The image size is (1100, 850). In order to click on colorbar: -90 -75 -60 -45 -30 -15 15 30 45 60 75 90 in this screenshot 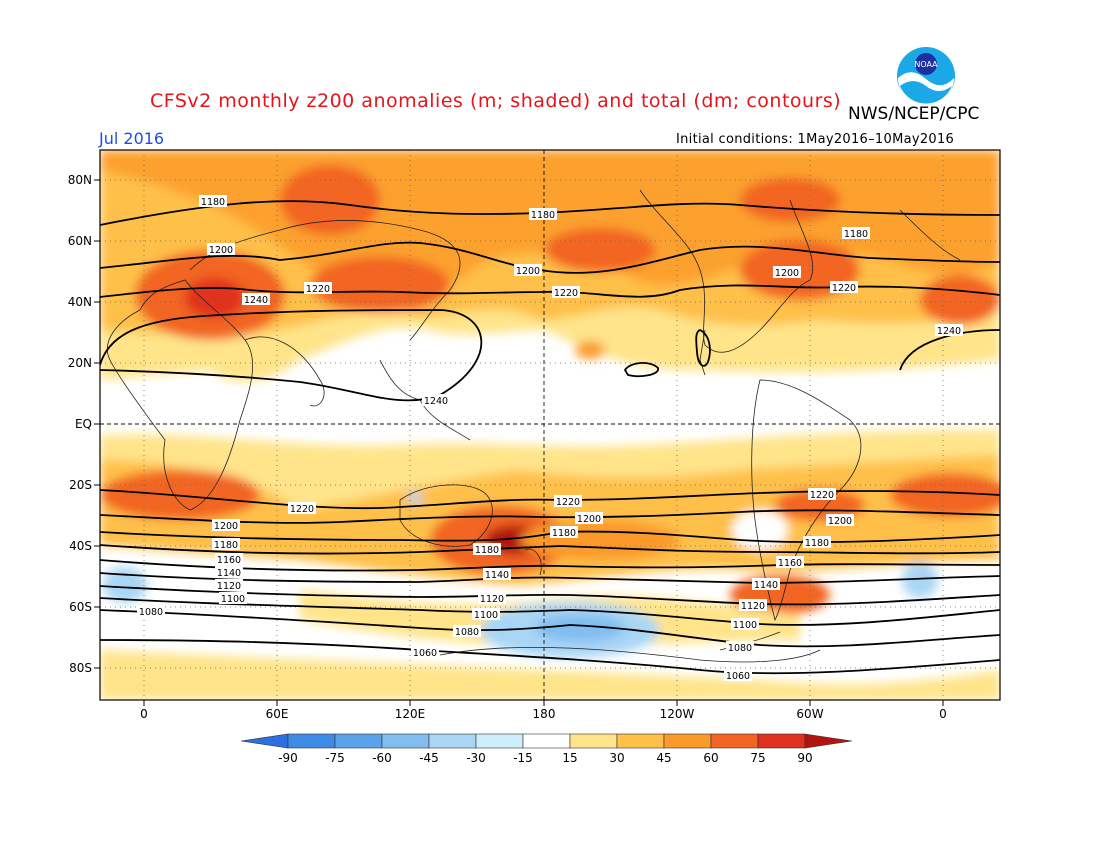, I will do `click(546, 749)`.